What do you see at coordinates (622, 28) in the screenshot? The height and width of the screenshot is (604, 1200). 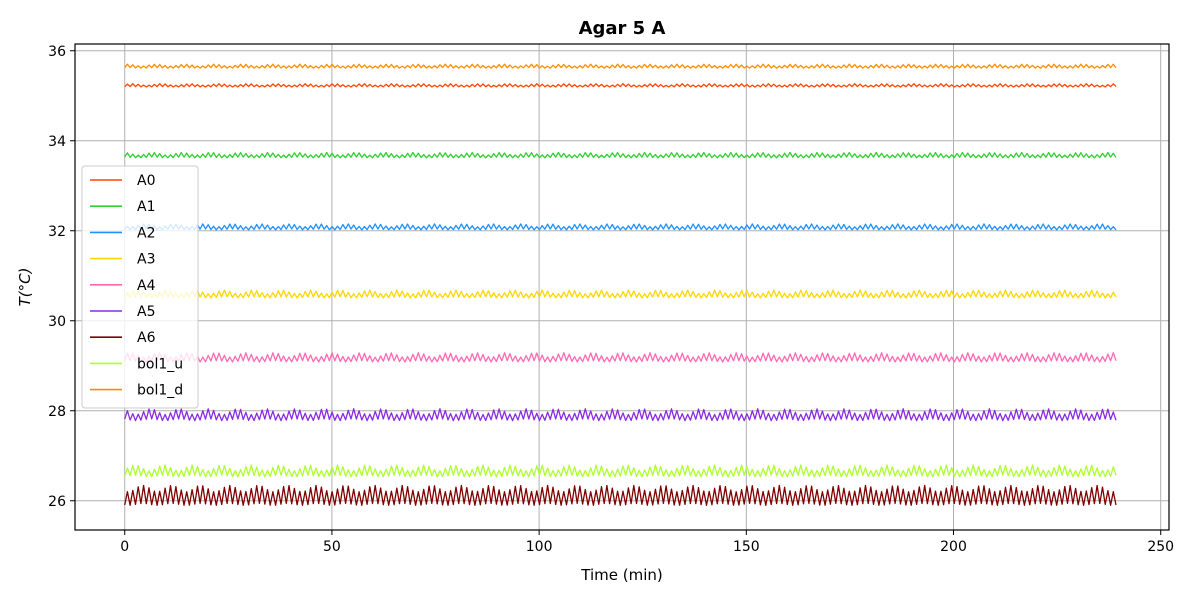 I see `chart-title: Agar 5 A` at bounding box center [622, 28].